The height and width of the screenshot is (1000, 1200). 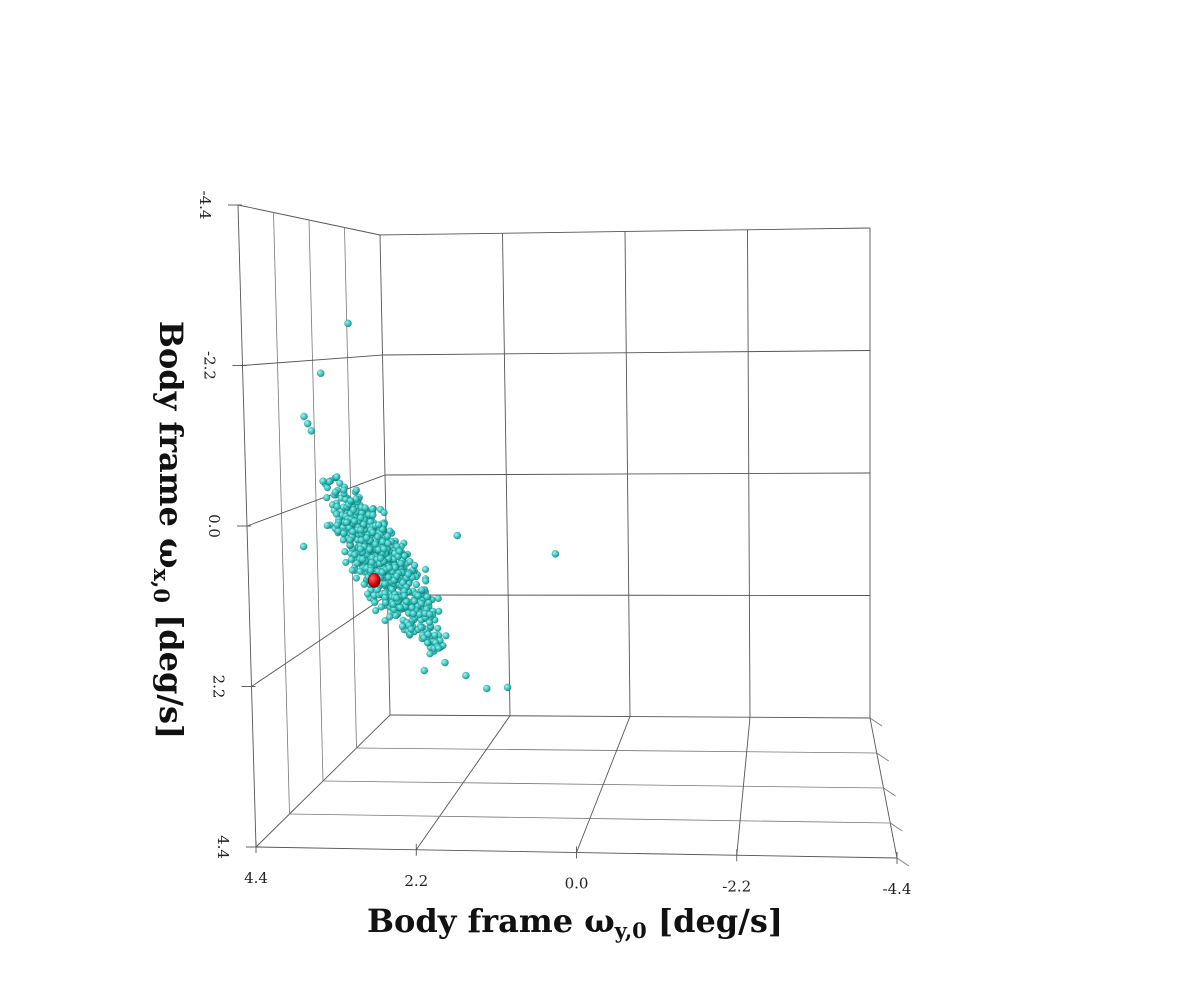 What do you see at coordinates (577, 884) in the screenshot?
I see `x-tick-label: 0.0` at bounding box center [577, 884].